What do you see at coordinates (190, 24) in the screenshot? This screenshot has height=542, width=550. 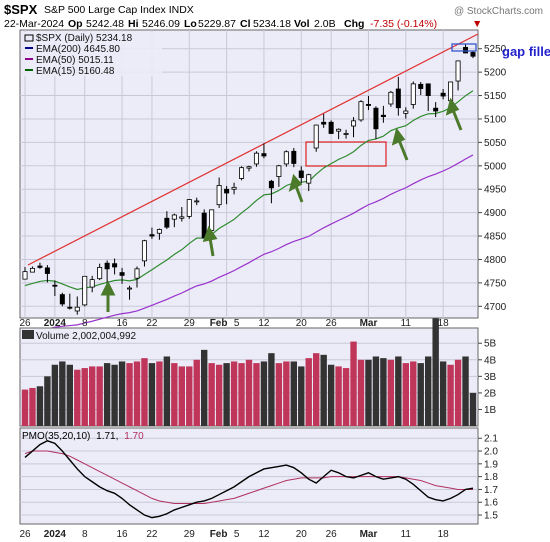 I see `low-label: Lo` at bounding box center [190, 24].